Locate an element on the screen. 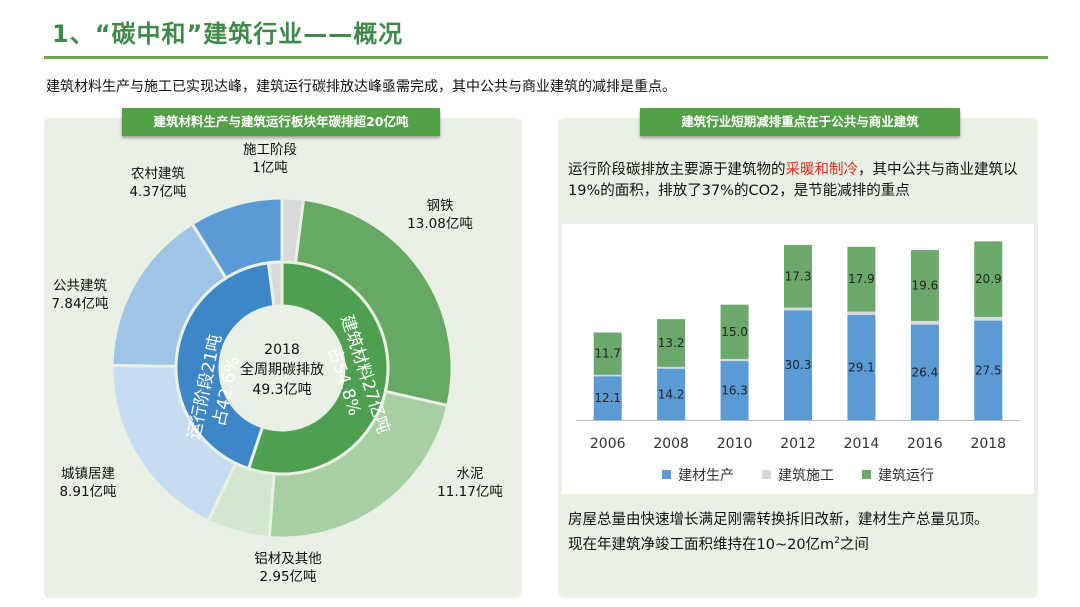  donut-center-total: 49.3亿吨 is located at coordinates (281, 390).